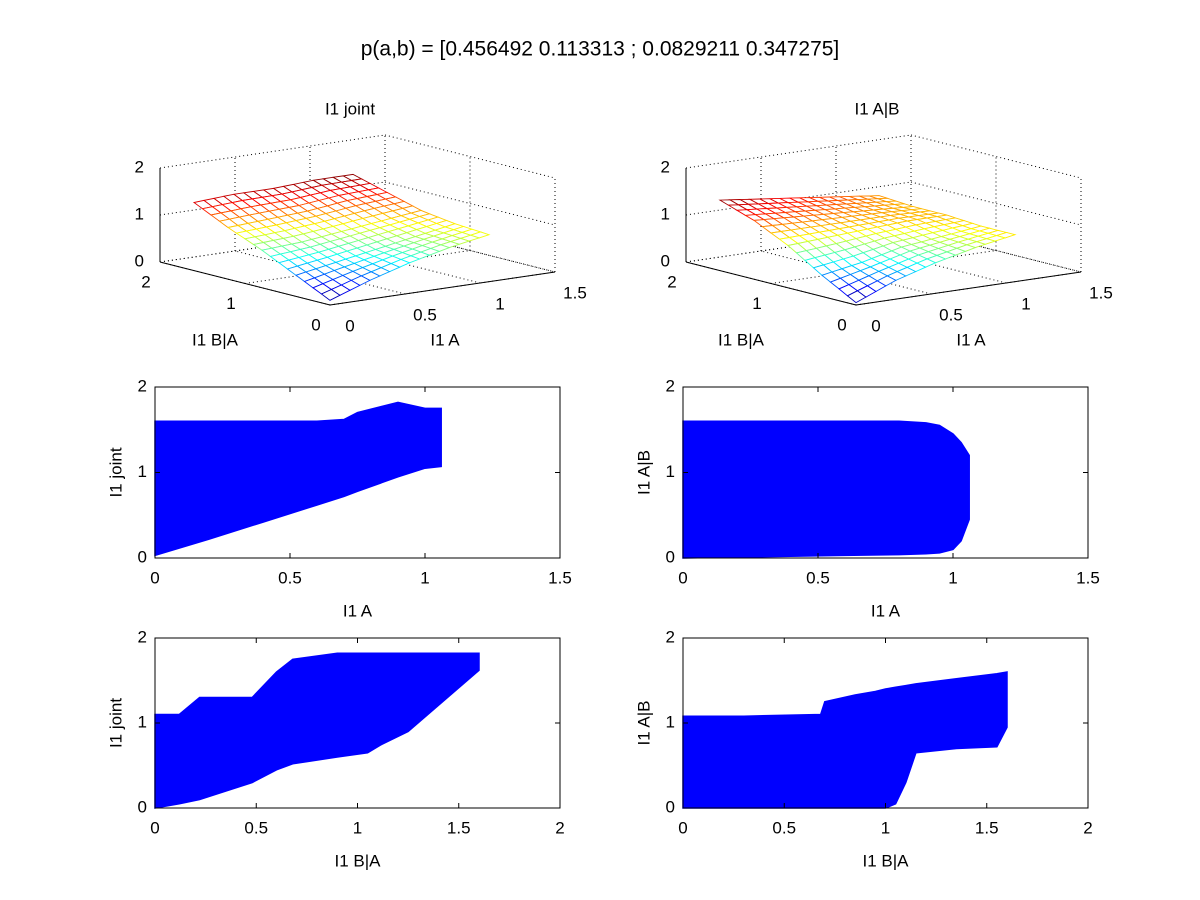 This screenshot has height=900, width=1200. What do you see at coordinates (350, 108) in the screenshot?
I see `subplot-title: I1 joint` at bounding box center [350, 108].